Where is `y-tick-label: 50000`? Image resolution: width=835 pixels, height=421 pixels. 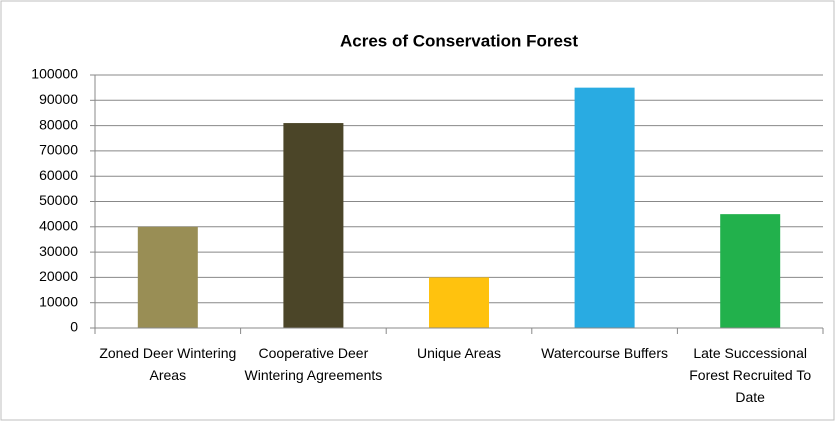 y-tick-label: 50000 is located at coordinates (58, 200).